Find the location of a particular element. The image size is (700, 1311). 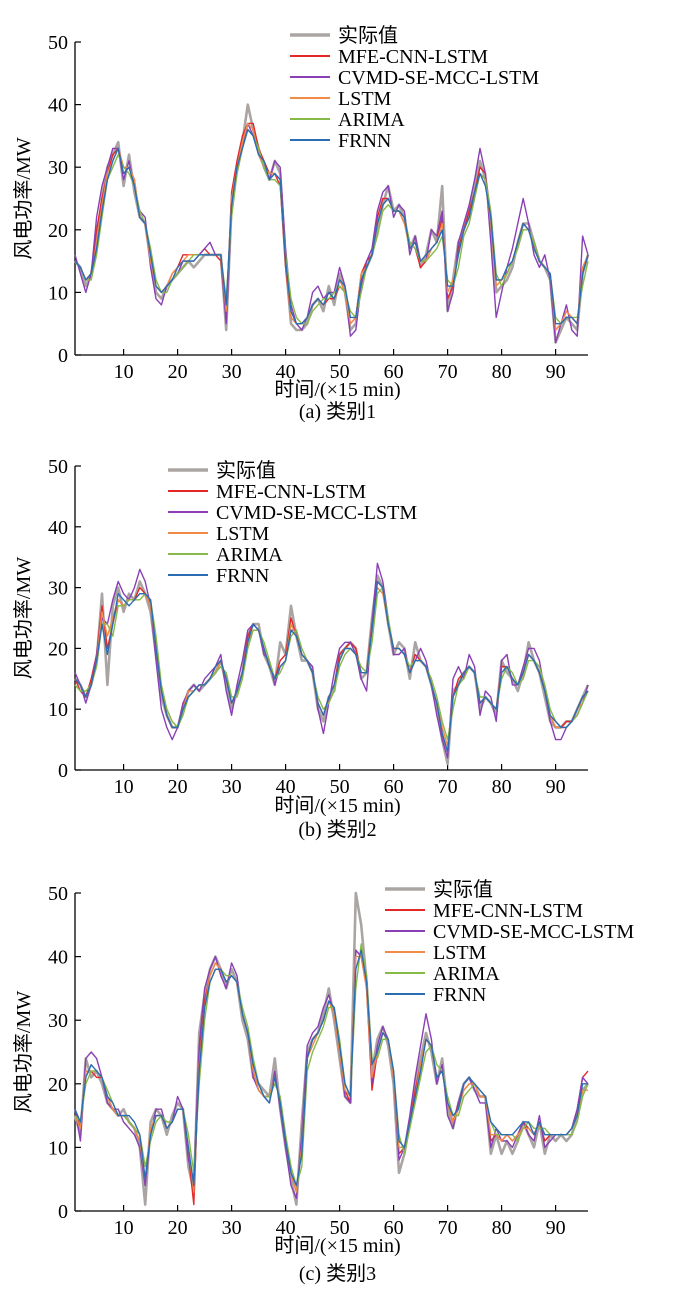

panel-caption: (b) 类别2 is located at coordinates (337, 829).